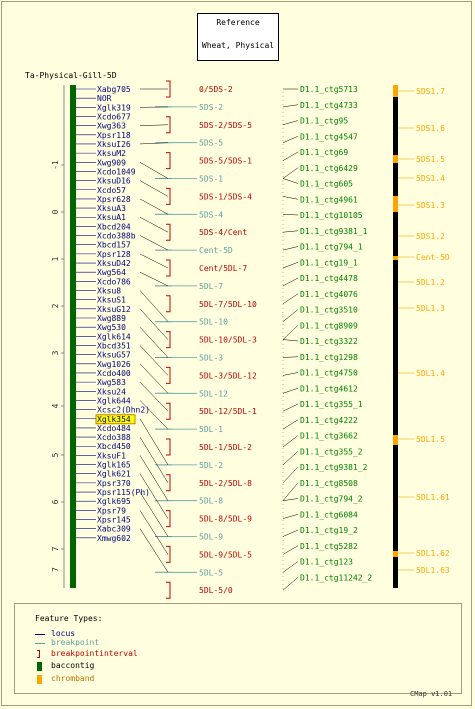 This screenshot has height=709, width=475. I want to click on chromband-label: 5DL1.3, so click(430, 308).